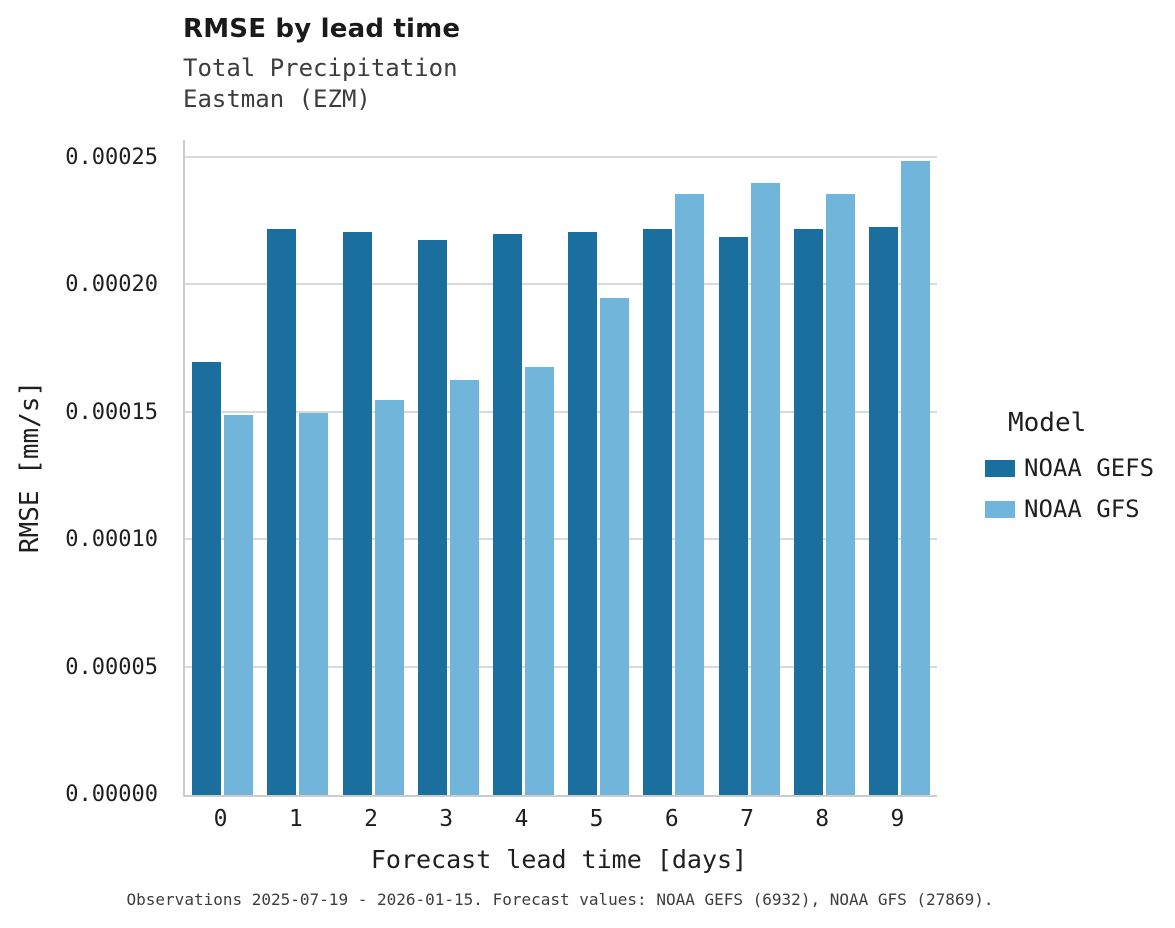 The image size is (1175, 928). Describe the element at coordinates (671, 819) in the screenshot. I see `x-tick-label: 6` at that location.